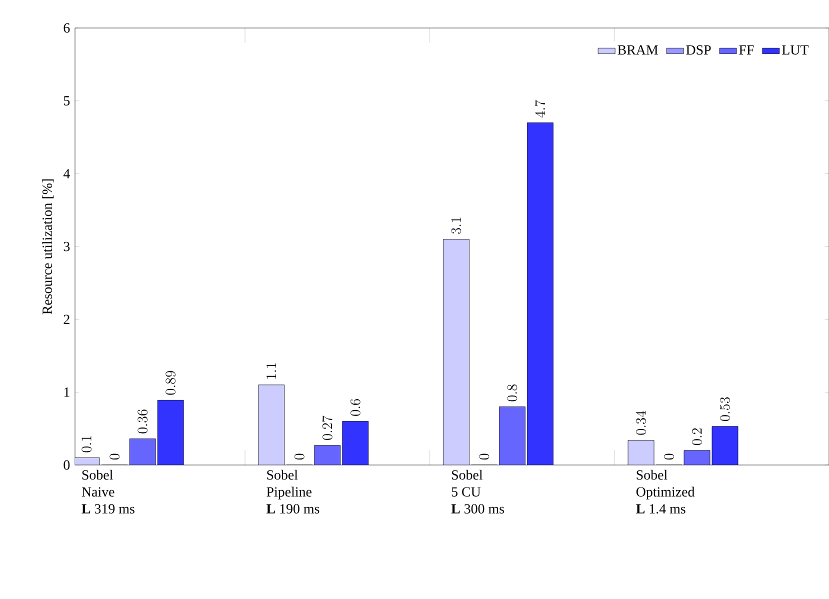  What do you see at coordinates (725, 409) in the screenshot?
I see `data-label: 0.53` at bounding box center [725, 409].